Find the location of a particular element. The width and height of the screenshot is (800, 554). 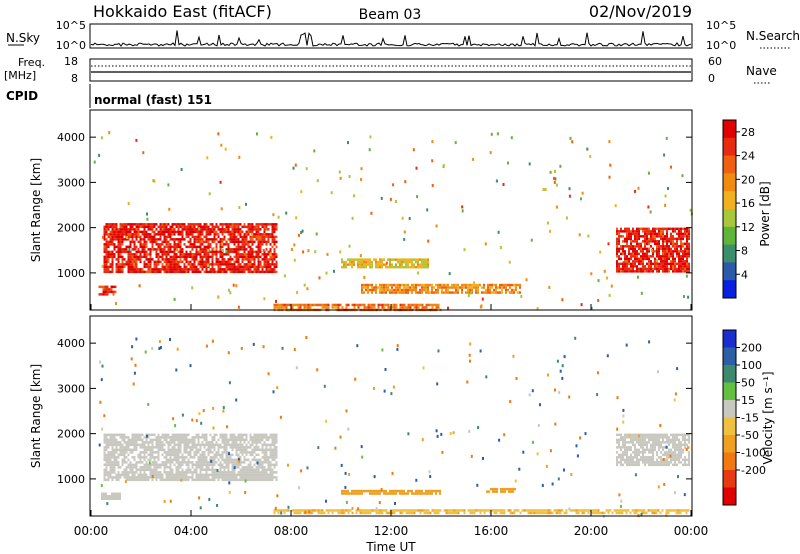

colorbar-segment is located at coordinates (729, 218).